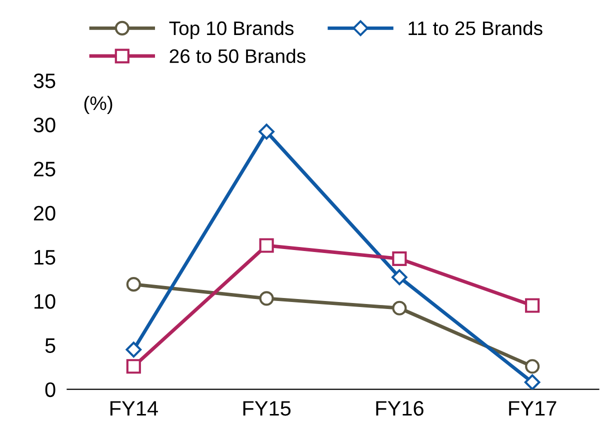  Describe the element at coordinates (50, 390) in the screenshot. I see `y-tick-label: 0` at that location.